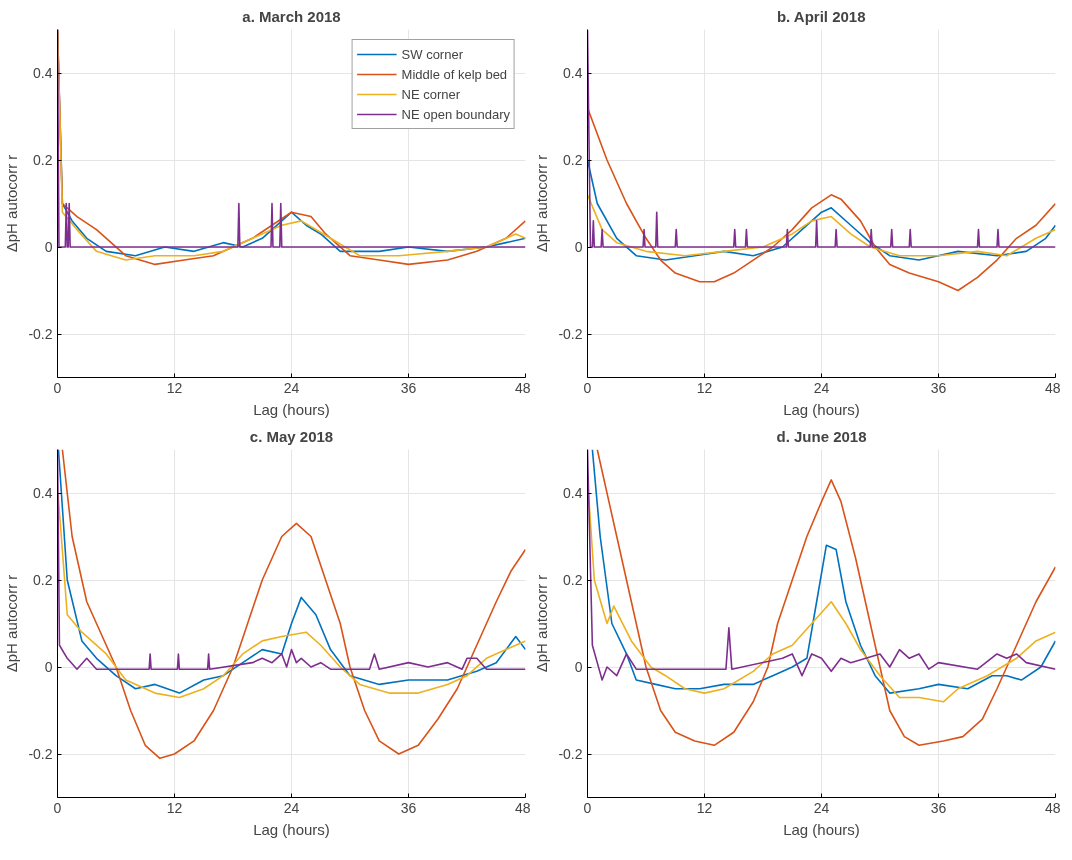 This screenshot has height=860, width=1072. What do you see at coordinates (291, 436) in the screenshot?
I see `chart-title: c. May 2018` at bounding box center [291, 436].